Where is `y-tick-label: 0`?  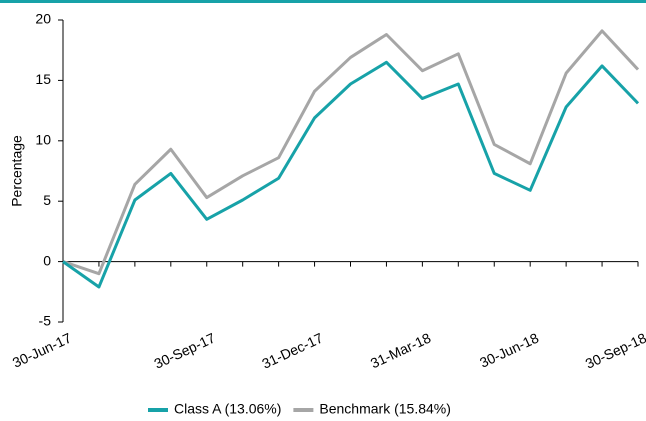
y-tick-label: 0 is located at coordinates (47, 260).